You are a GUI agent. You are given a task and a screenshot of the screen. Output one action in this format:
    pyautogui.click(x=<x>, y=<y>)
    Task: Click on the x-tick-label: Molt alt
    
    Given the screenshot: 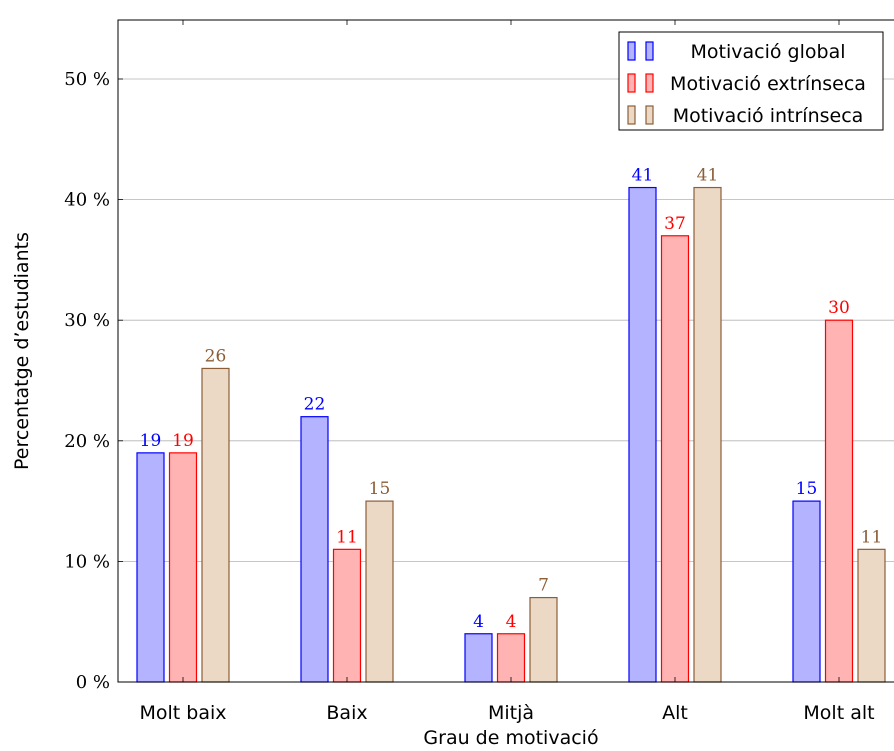 What is the action you would take?
    pyautogui.click(x=838, y=713)
    